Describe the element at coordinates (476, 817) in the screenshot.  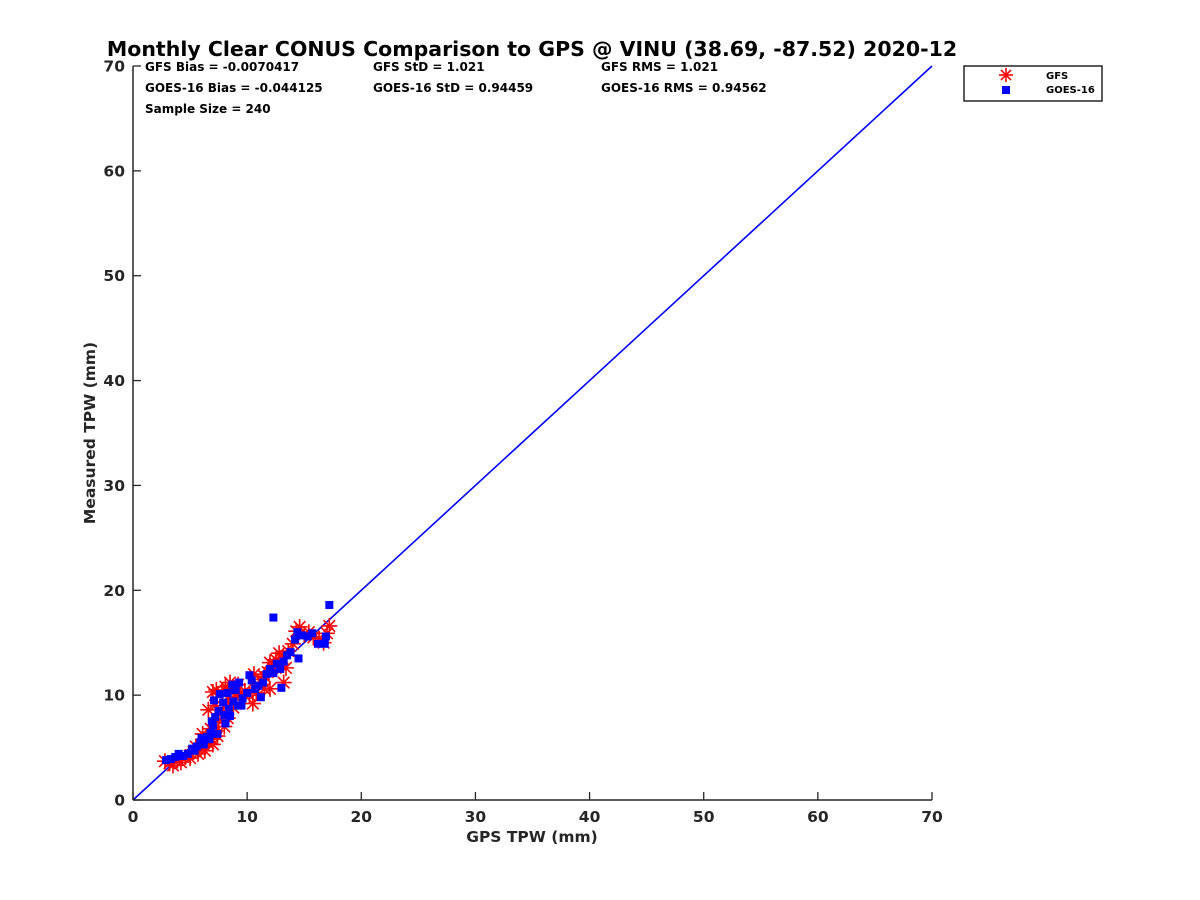
I see `x-tick-label: 30` at that location.